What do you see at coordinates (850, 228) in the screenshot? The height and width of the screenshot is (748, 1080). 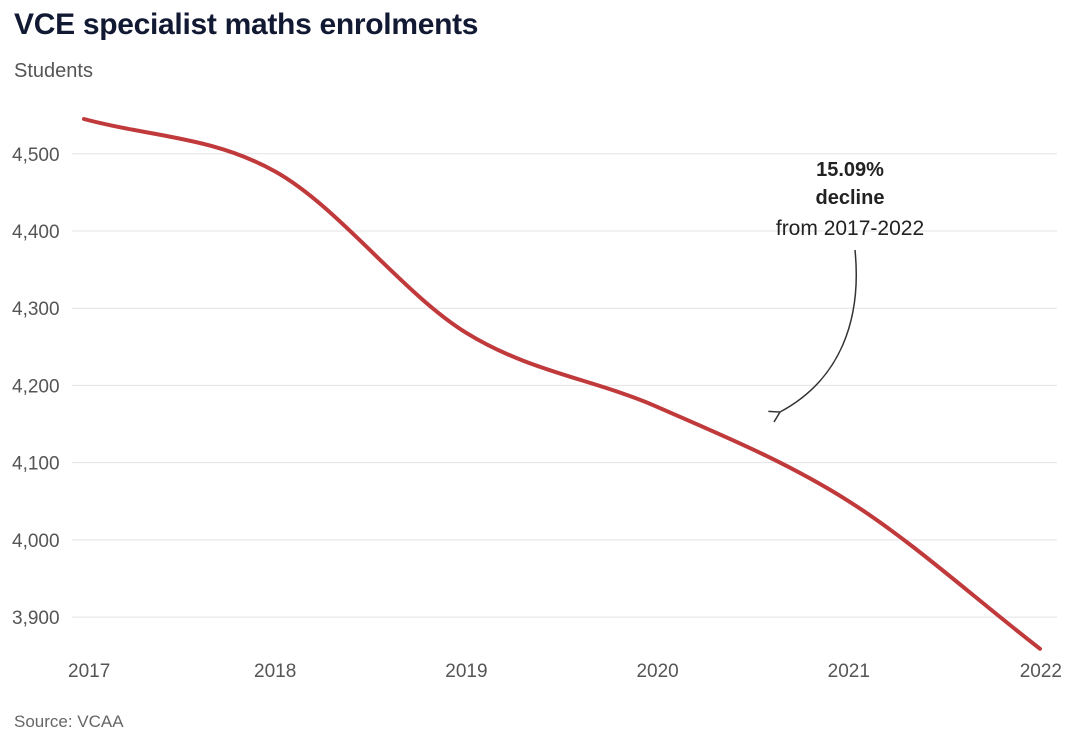 I see `annotation-range: from 2017-2022` at bounding box center [850, 228].